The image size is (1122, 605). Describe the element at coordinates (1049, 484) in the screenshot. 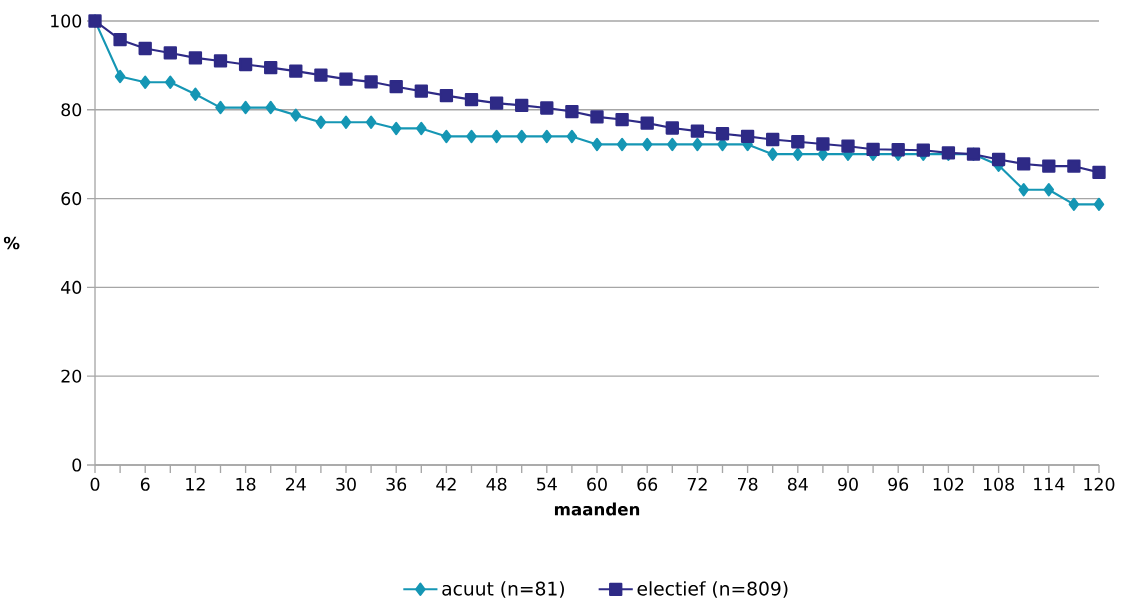

I see `x-tick-label: 114` at that location.